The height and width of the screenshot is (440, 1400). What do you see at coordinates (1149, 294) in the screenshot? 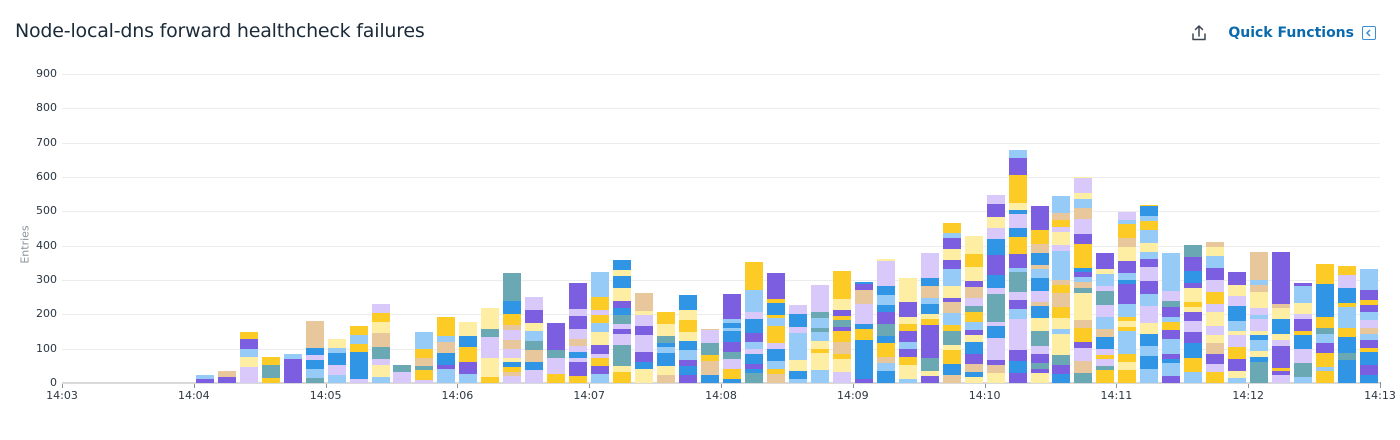
I see `bar-14:11:10` at bounding box center [1149, 294].